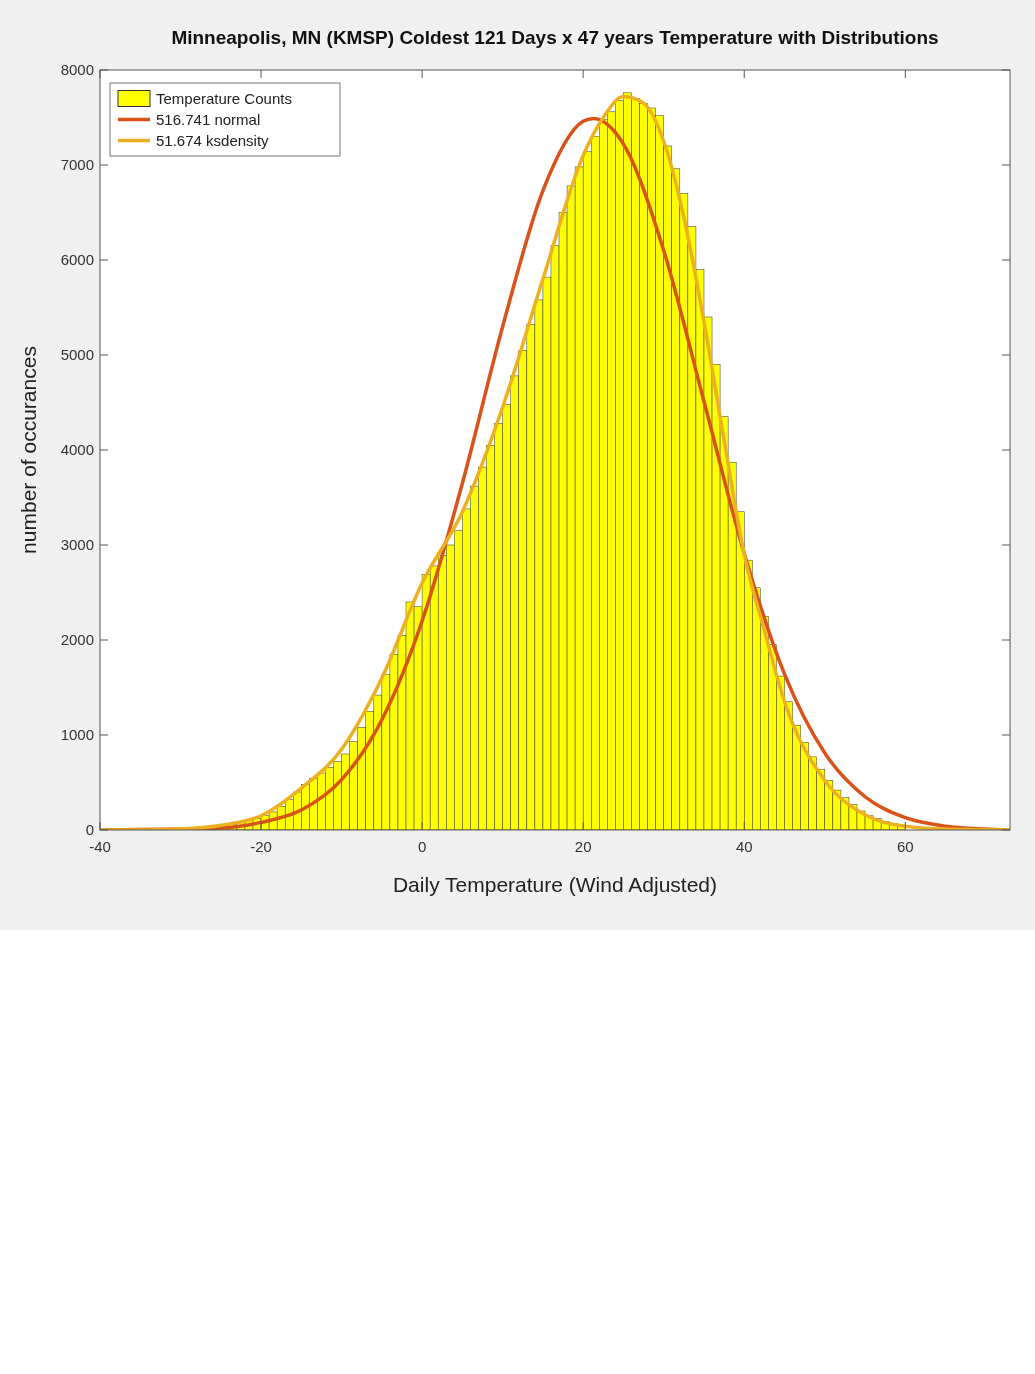  I want to click on y-tick-label: 0, so click(89, 829).